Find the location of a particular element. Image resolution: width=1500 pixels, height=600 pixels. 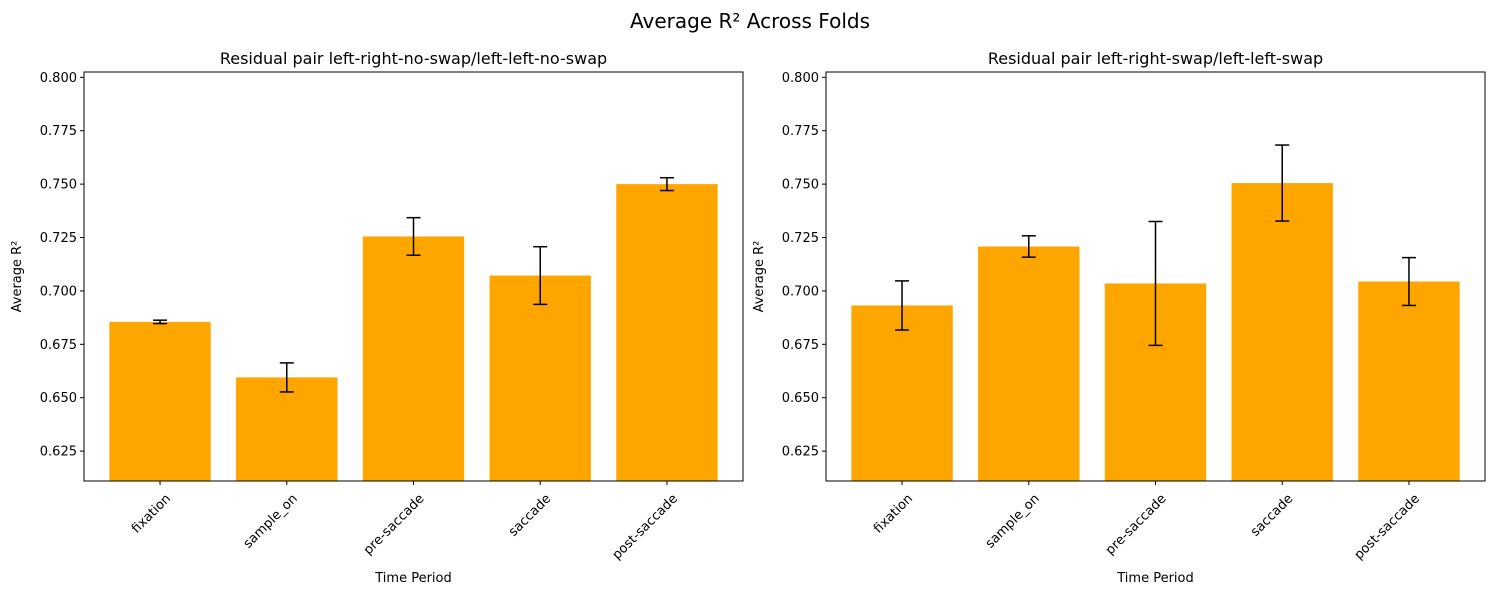

figure-suptitle: Average R² Across Folds is located at coordinates (750, 21).